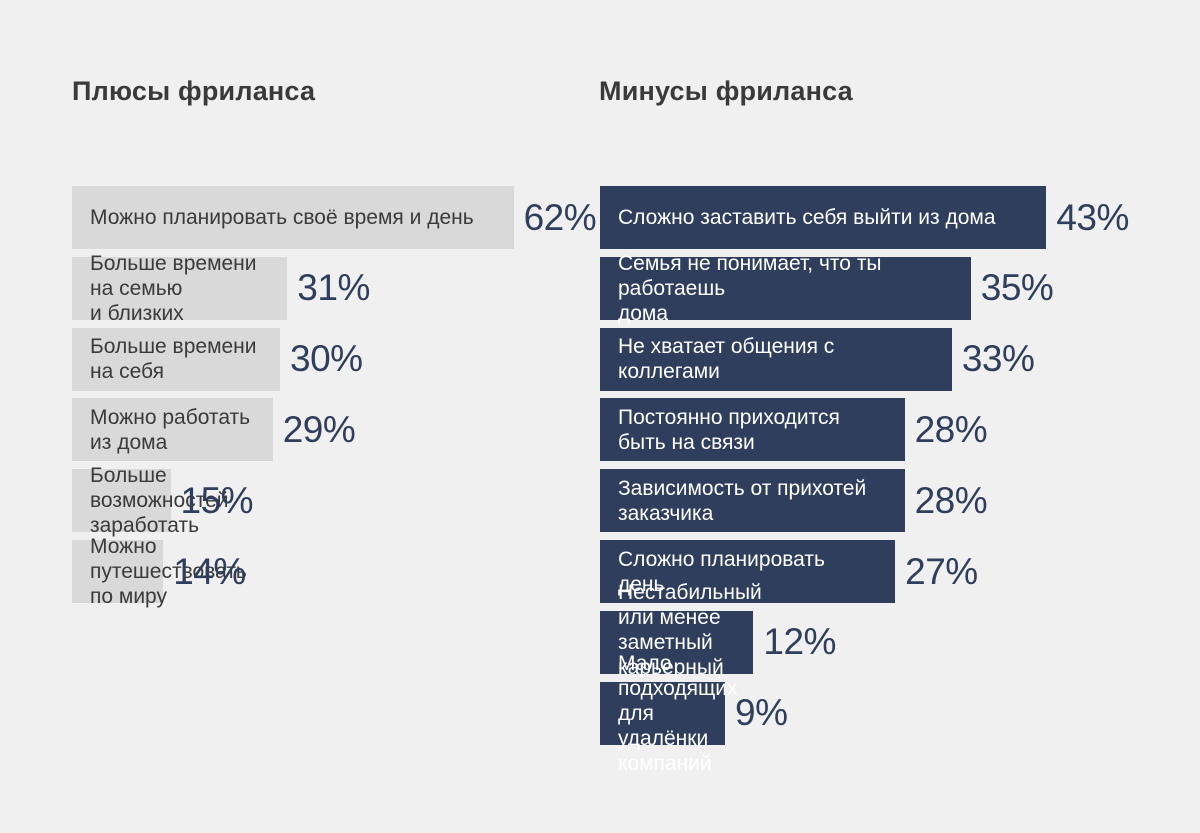  Describe the element at coordinates (729, 429) in the screenshot. I see `cons-bar-label: Постоянно приходится быть на связи` at that location.